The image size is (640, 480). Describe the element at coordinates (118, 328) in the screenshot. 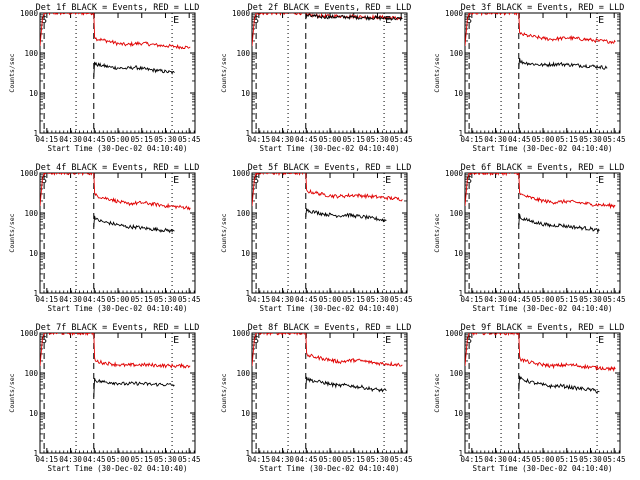

I see `panel-title: Det 7f BLACK = Events, RED = LLD` at that location.